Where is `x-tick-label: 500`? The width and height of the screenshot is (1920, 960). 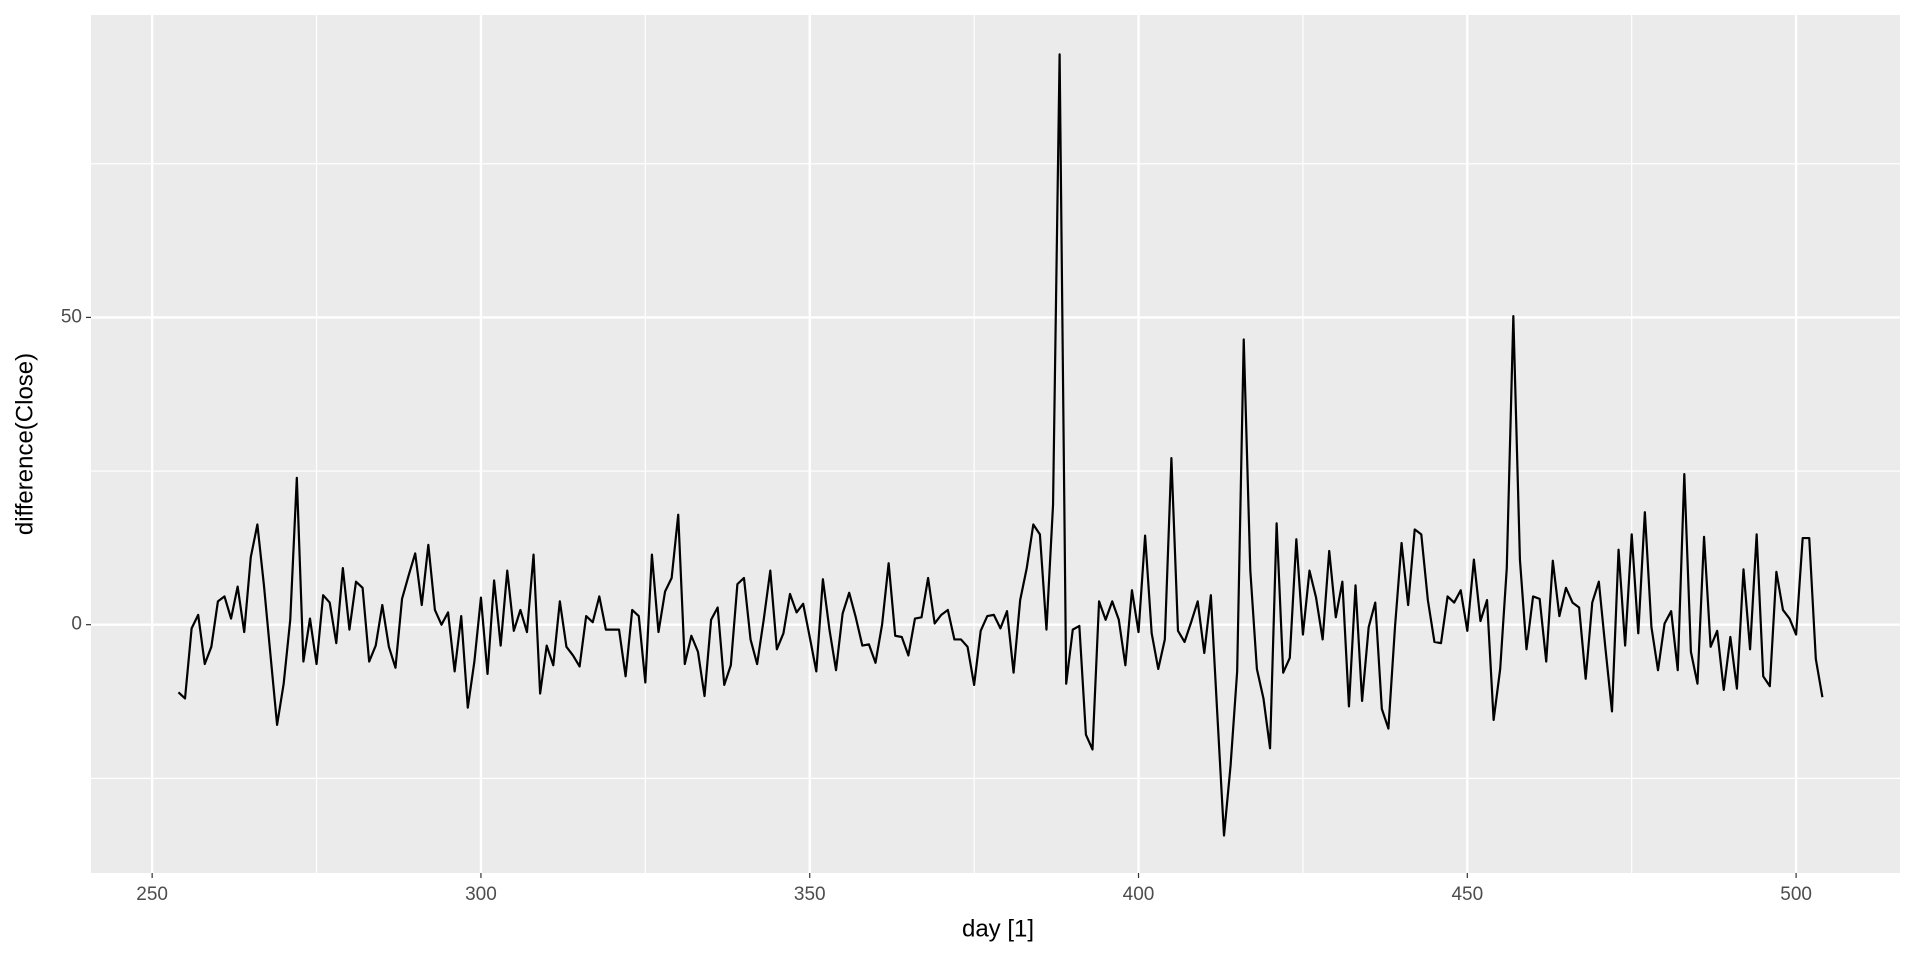 x-tick-label: 500 is located at coordinates (1796, 894).